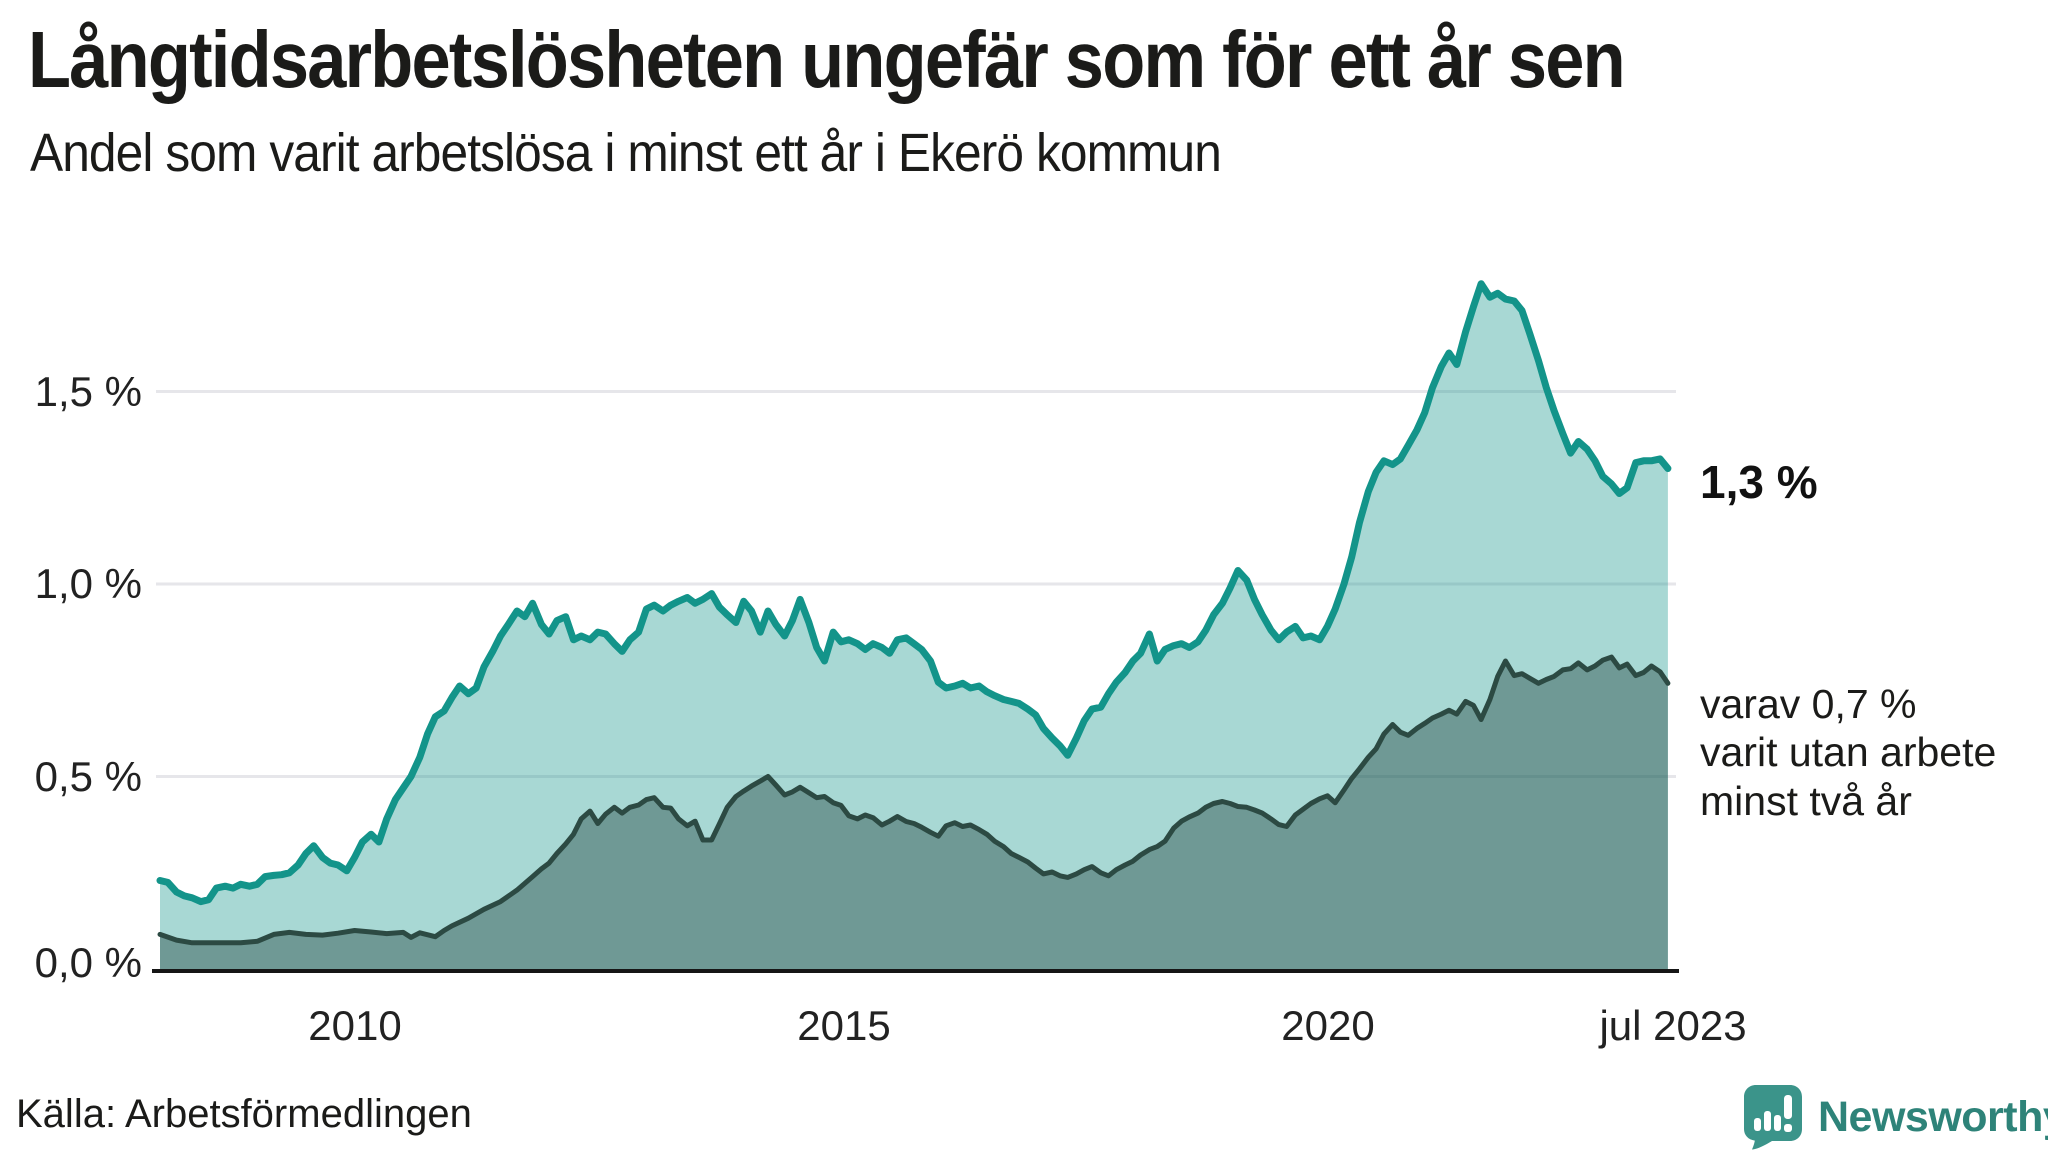 This screenshot has height=1152, width=2048. I want to click on x-axis-tick-2010: 2010, so click(355, 1025).